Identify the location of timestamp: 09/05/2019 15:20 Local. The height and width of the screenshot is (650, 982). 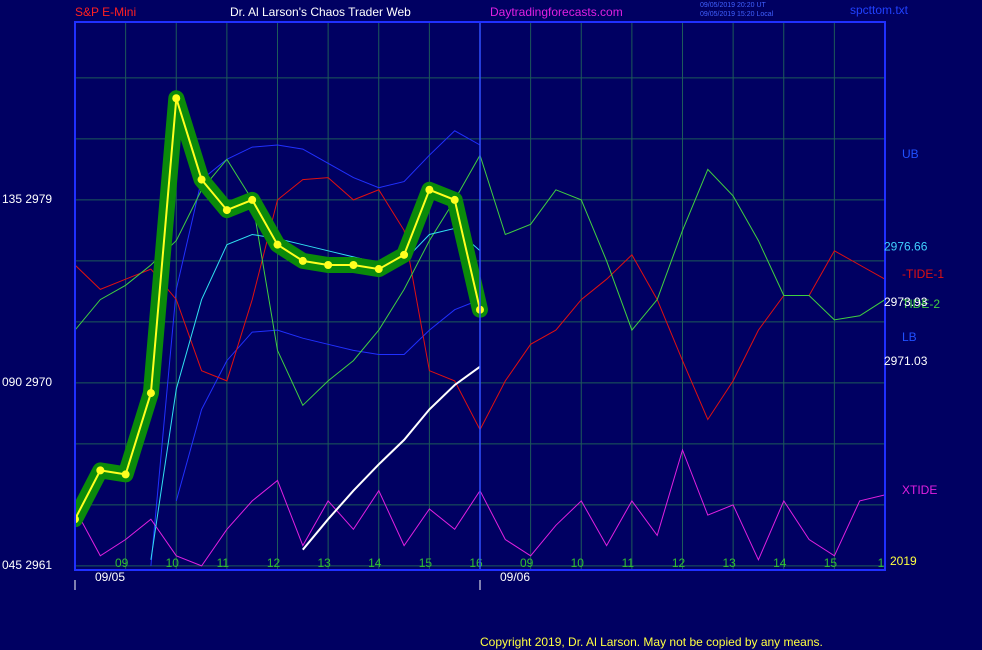
(737, 14).